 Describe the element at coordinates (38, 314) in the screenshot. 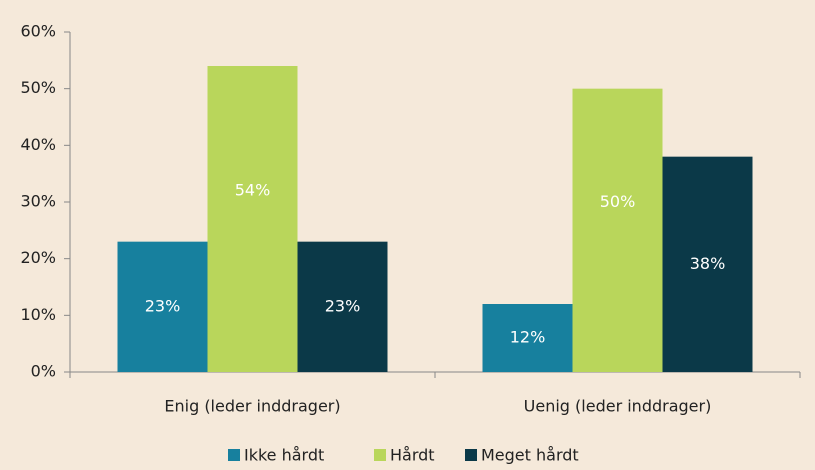

I see `y-tick-label: 10%` at that location.